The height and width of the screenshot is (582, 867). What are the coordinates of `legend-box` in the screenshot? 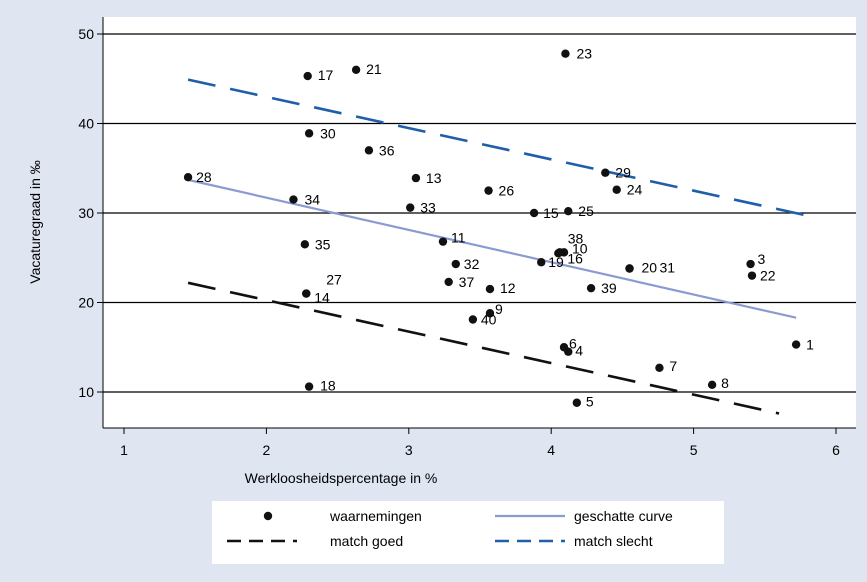 It's located at (468, 532).